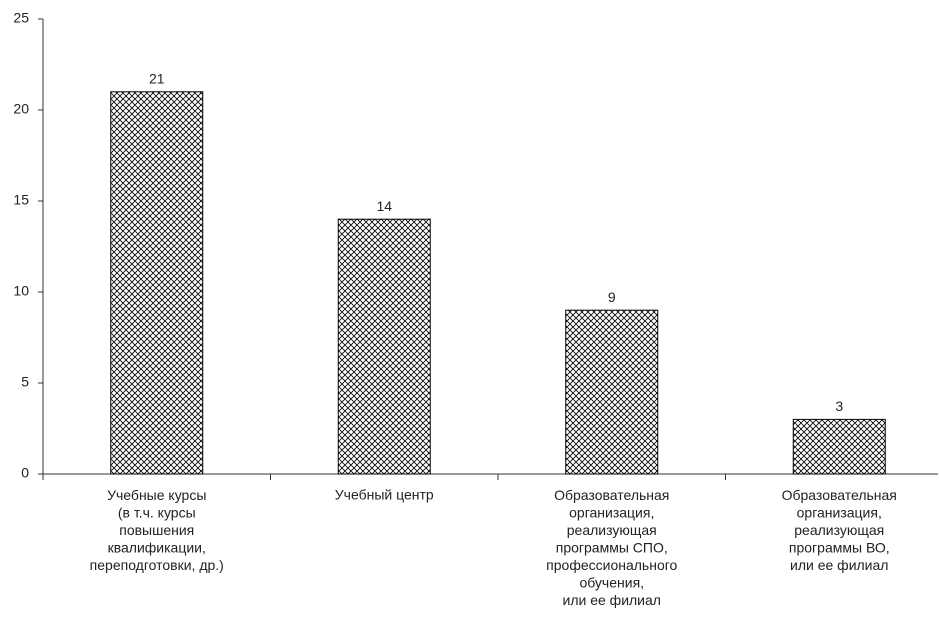 Image resolution: width=939 pixels, height=634 pixels. Describe the element at coordinates (25, 382) in the screenshot. I see `y-tick-label: 5` at that location.